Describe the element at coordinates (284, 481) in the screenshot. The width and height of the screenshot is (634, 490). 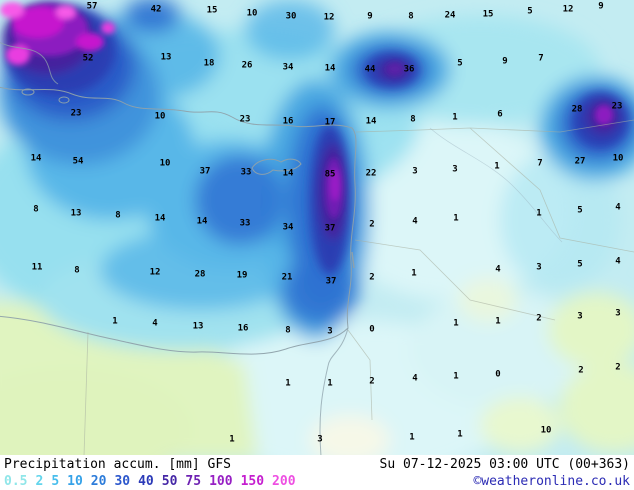
I see `legend-value: 200` at that location.